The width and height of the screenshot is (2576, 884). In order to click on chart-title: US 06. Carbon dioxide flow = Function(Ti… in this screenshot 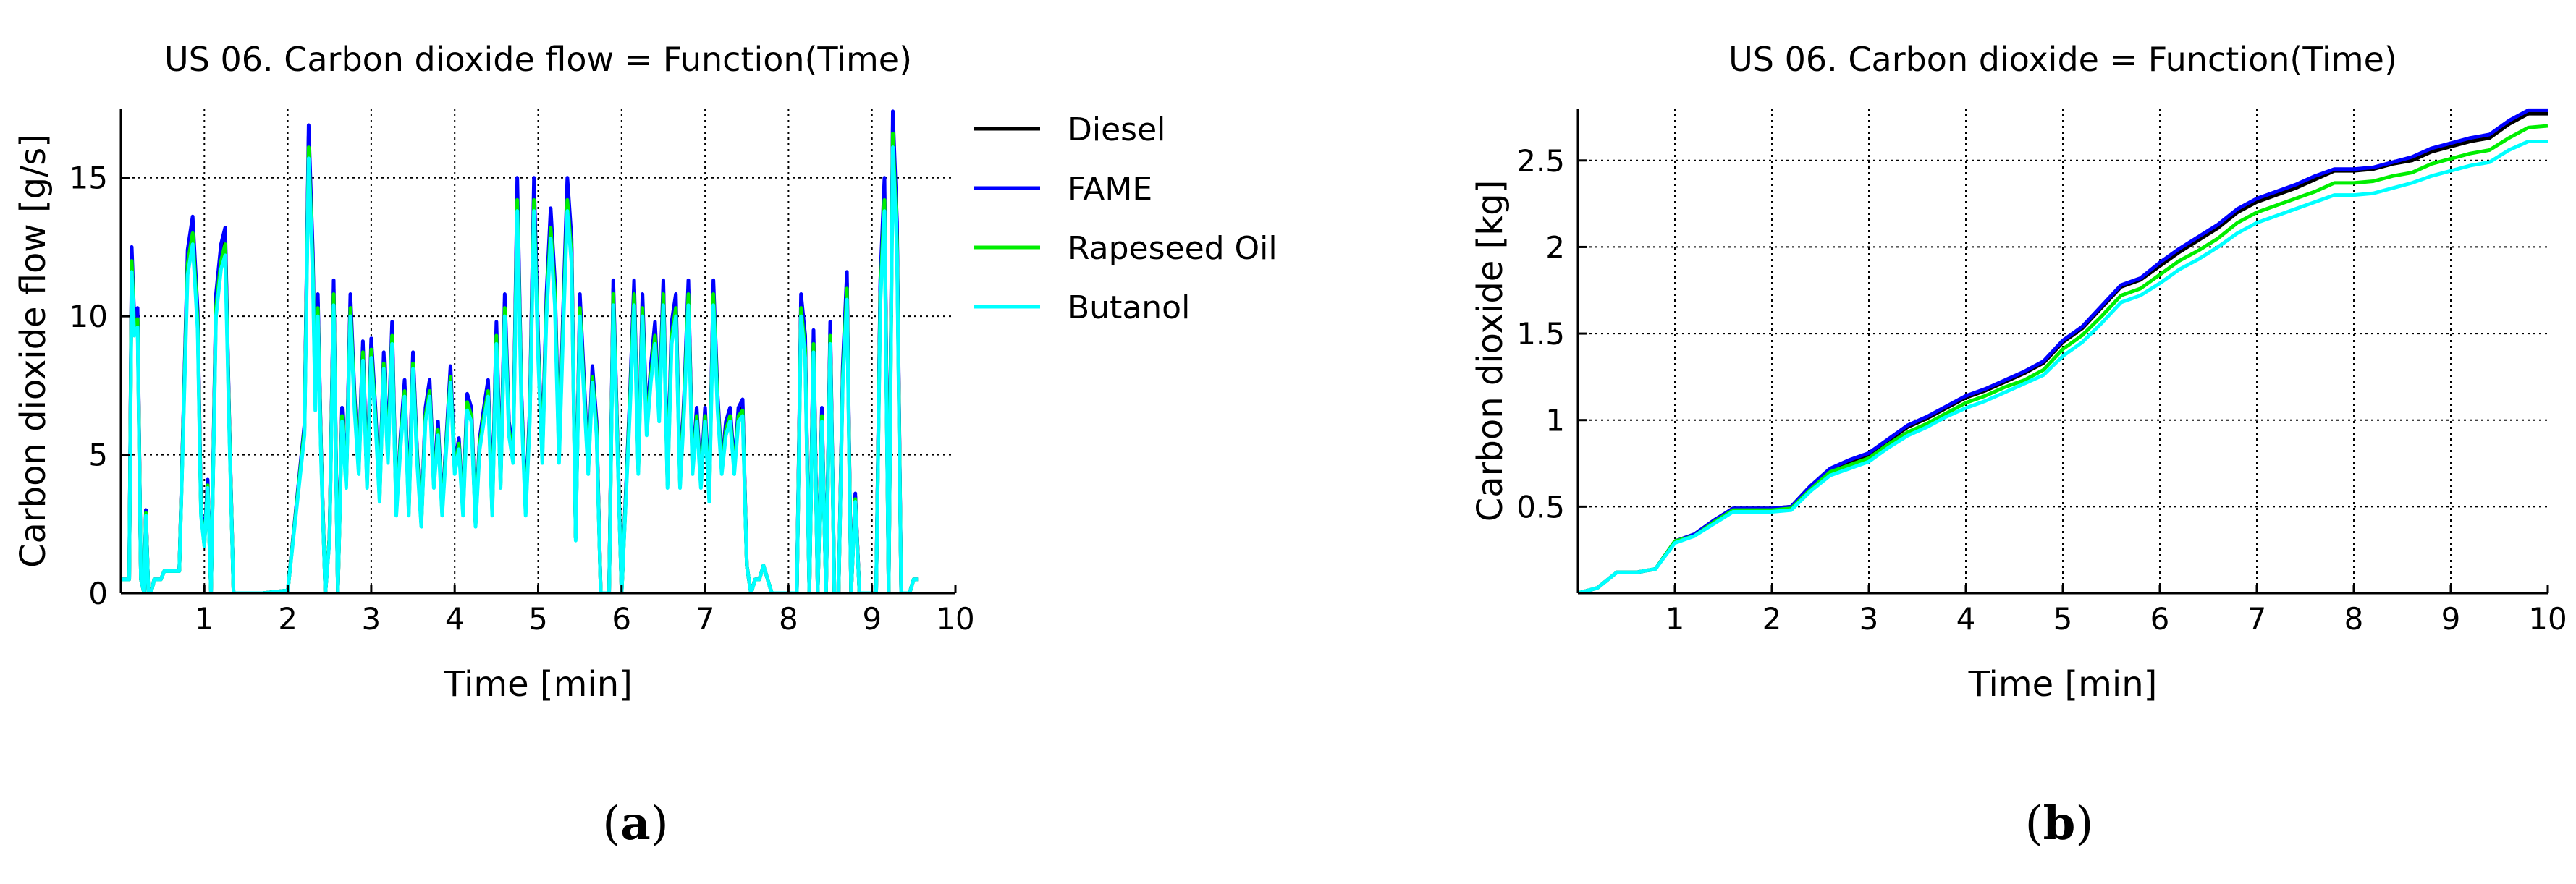, I will do `click(538, 60)`.